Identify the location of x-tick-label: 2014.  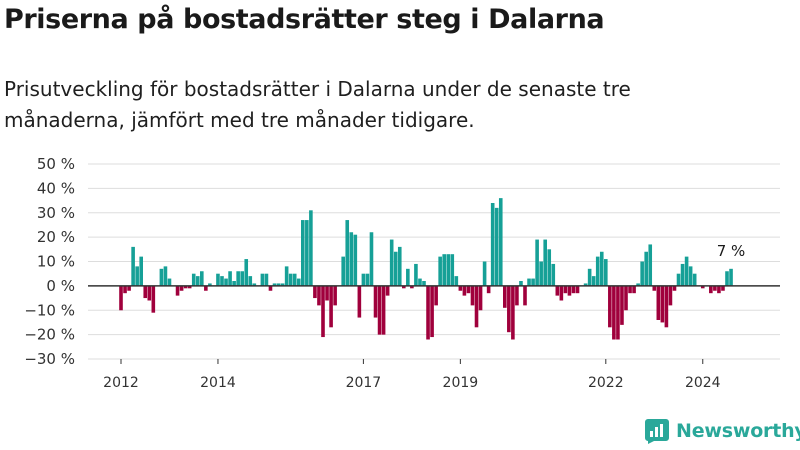
(218, 383).